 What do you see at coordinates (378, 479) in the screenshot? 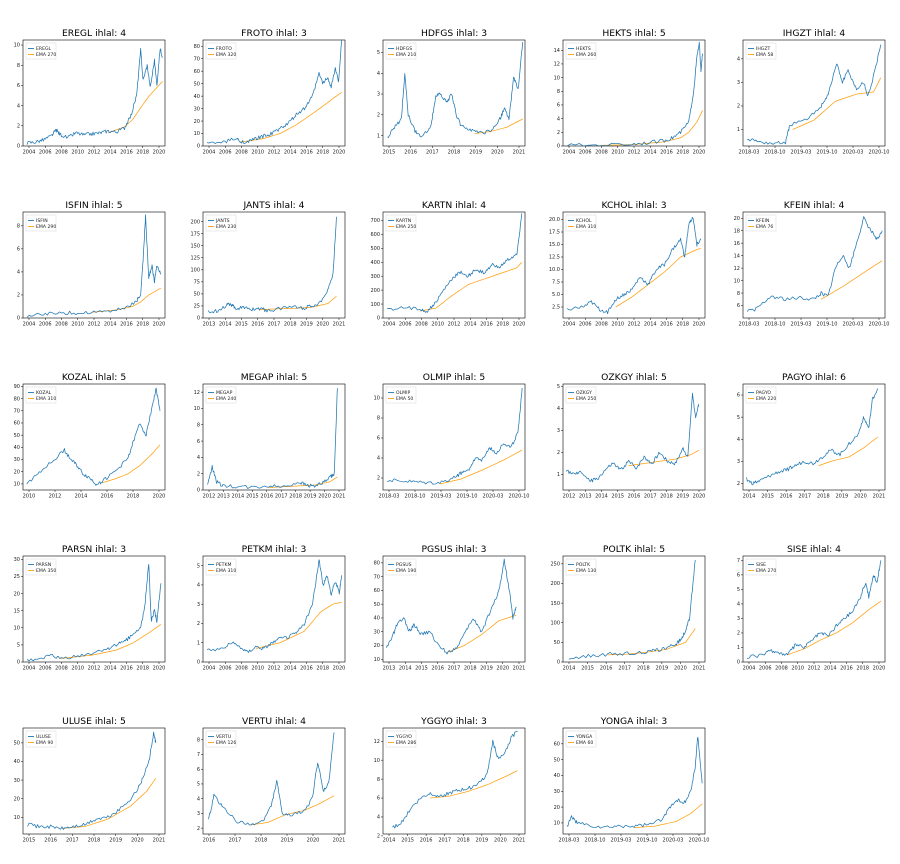
I see `y-tick-label: 2` at bounding box center [378, 479].